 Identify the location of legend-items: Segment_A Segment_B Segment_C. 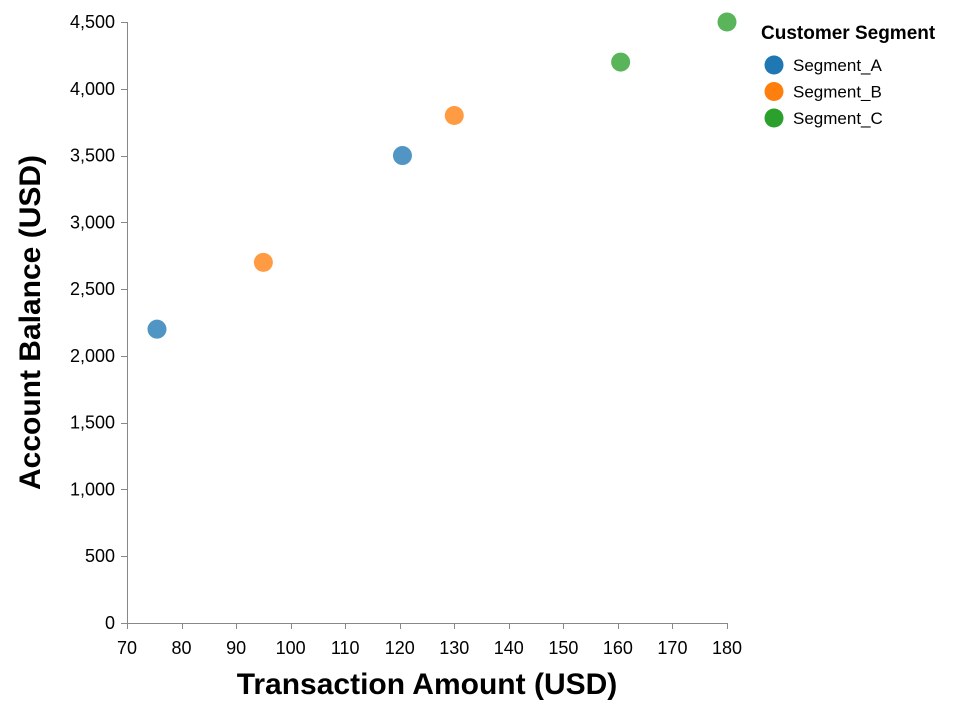
(823, 91).